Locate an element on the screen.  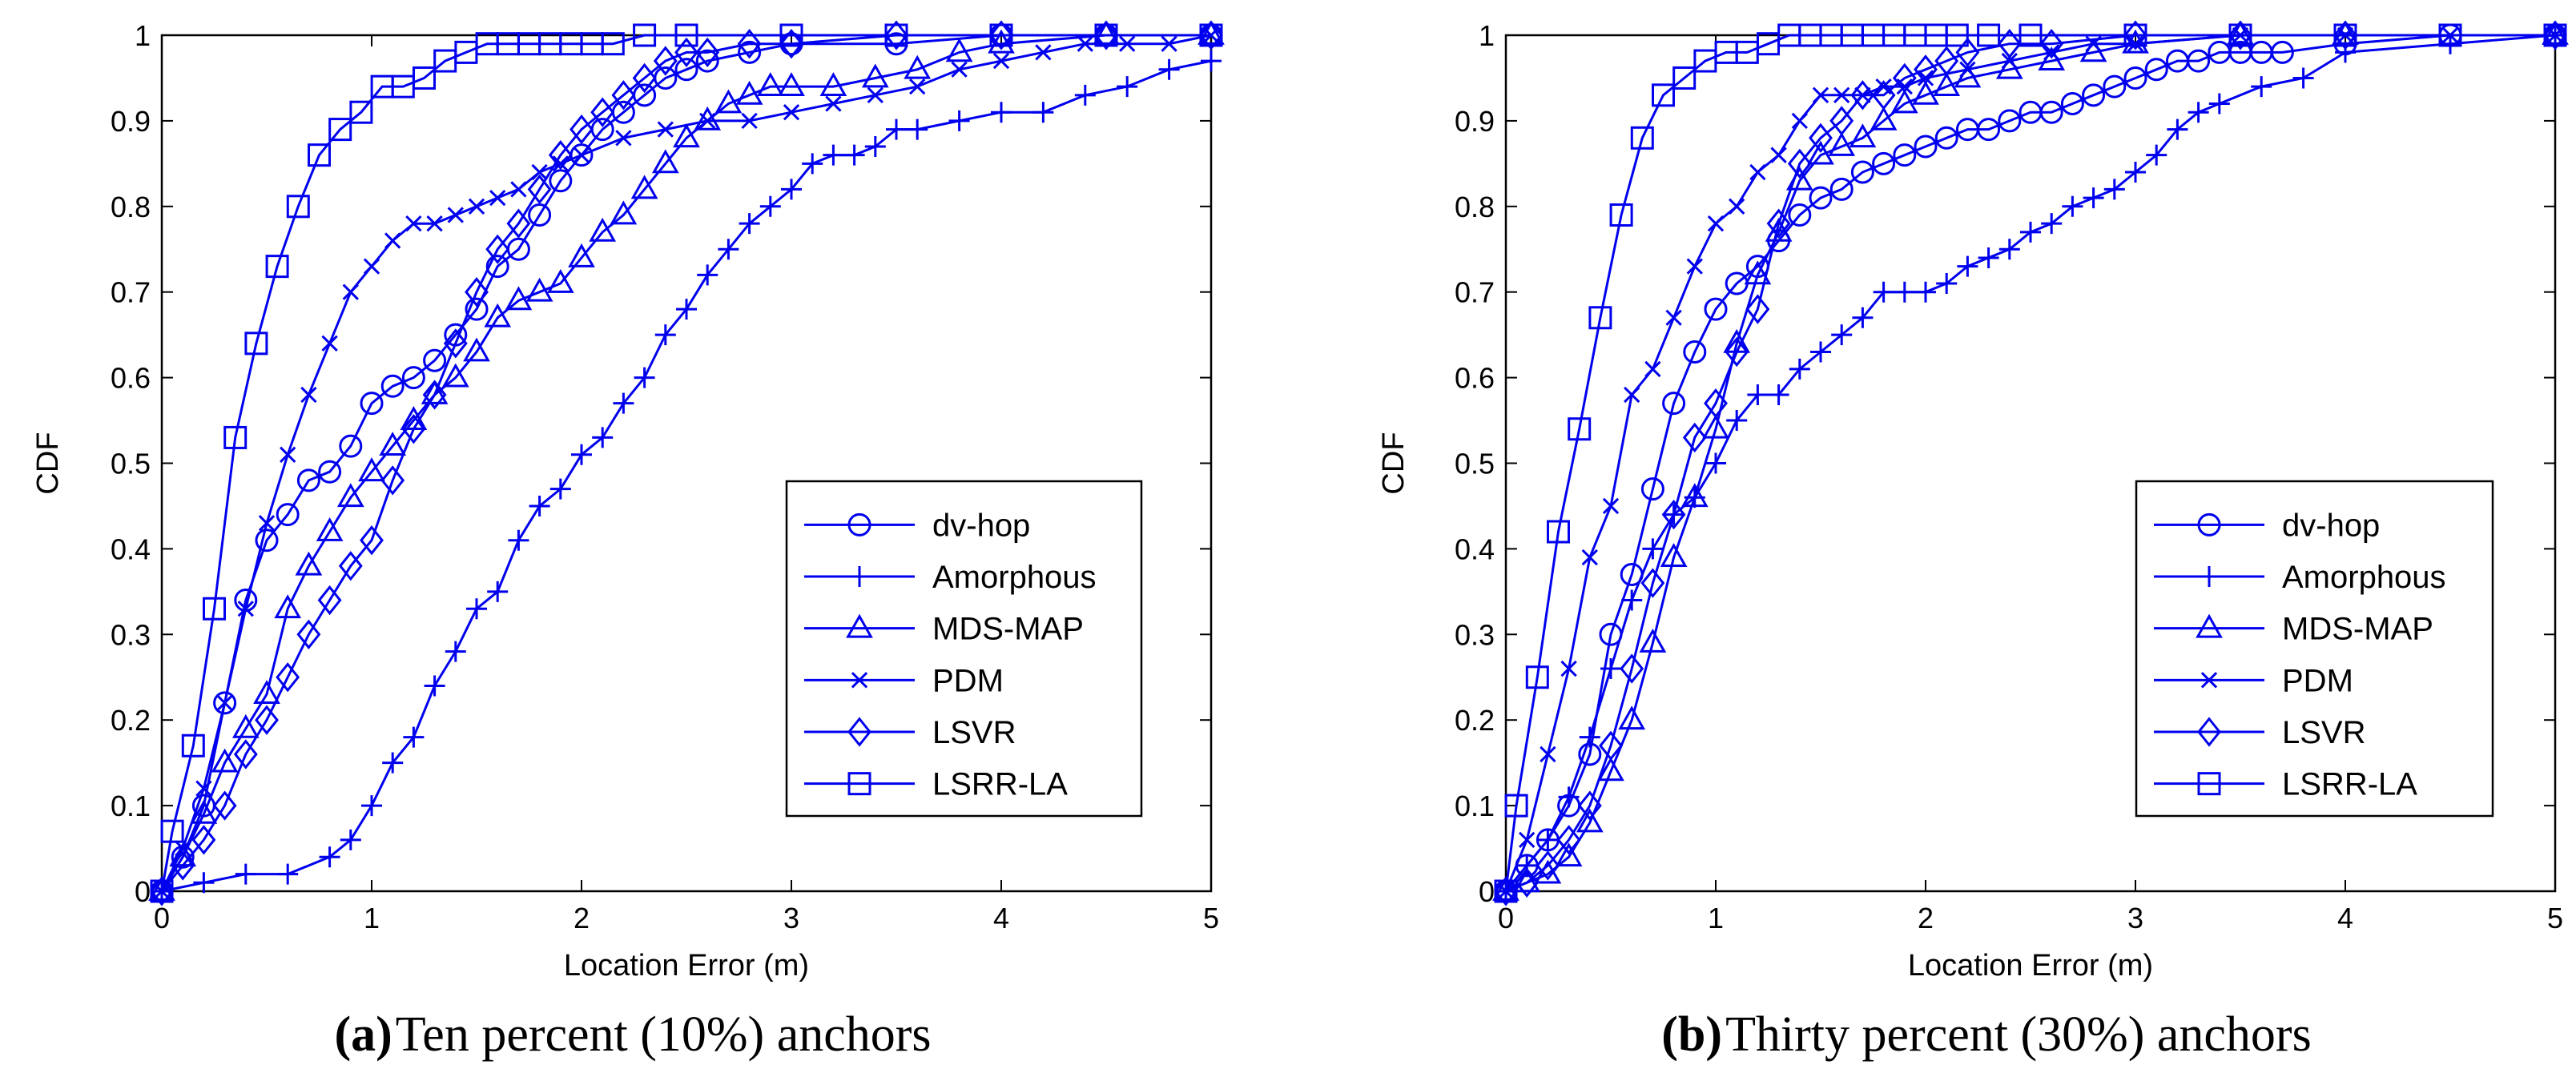
y-tick-label: 0.2 is located at coordinates (1475, 720).